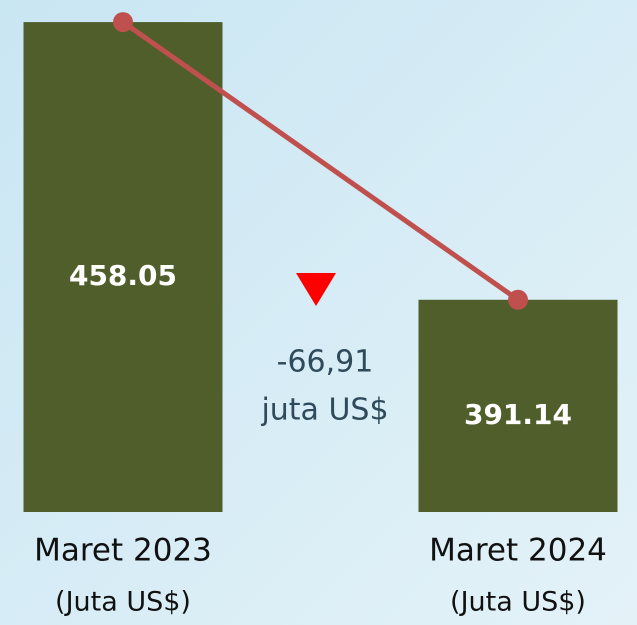 This screenshot has width=637, height=625. Describe the element at coordinates (518, 414) in the screenshot. I see `value-label: 391.14` at that location.